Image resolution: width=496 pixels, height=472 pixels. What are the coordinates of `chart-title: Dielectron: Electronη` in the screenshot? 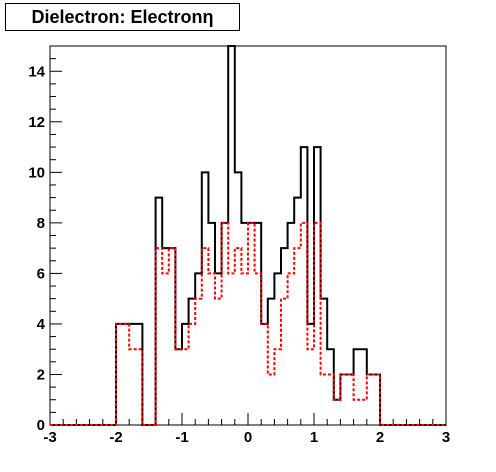 It's located at (122, 17).